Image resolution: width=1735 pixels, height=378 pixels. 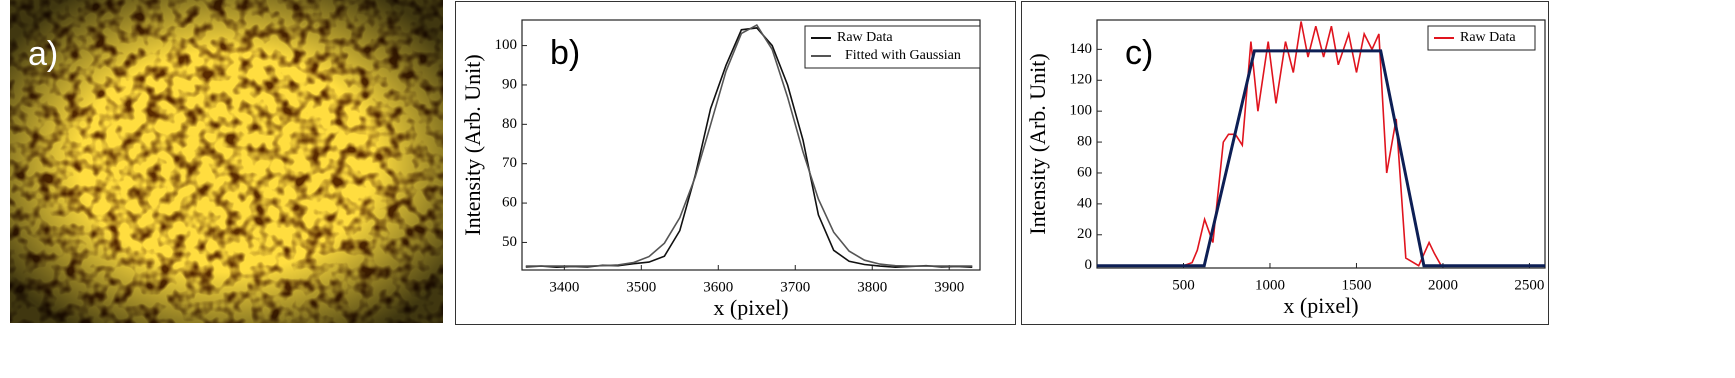 I want to click on x-tick-label: 1000, so click(x=1270, y=285).